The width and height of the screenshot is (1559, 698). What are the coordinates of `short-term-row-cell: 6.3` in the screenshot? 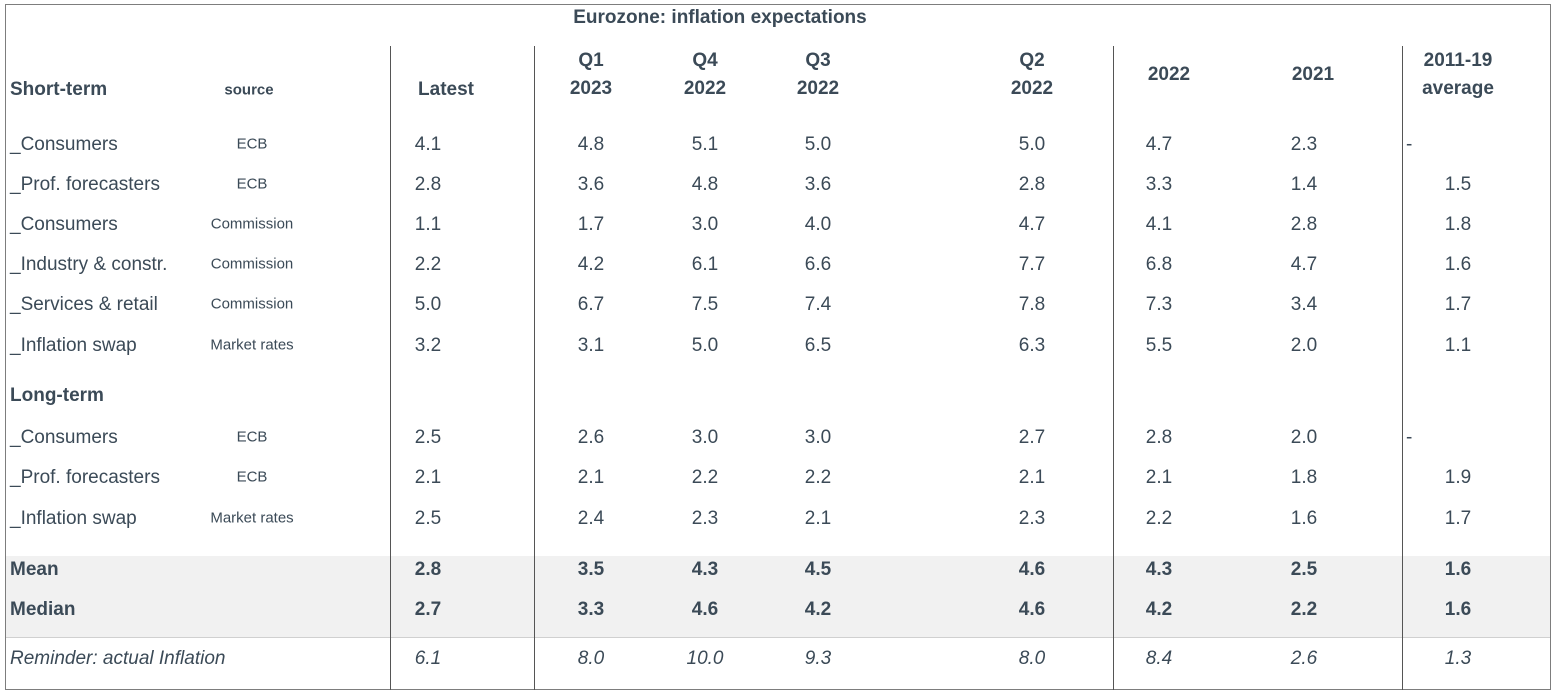 It's located at (1032, 345).